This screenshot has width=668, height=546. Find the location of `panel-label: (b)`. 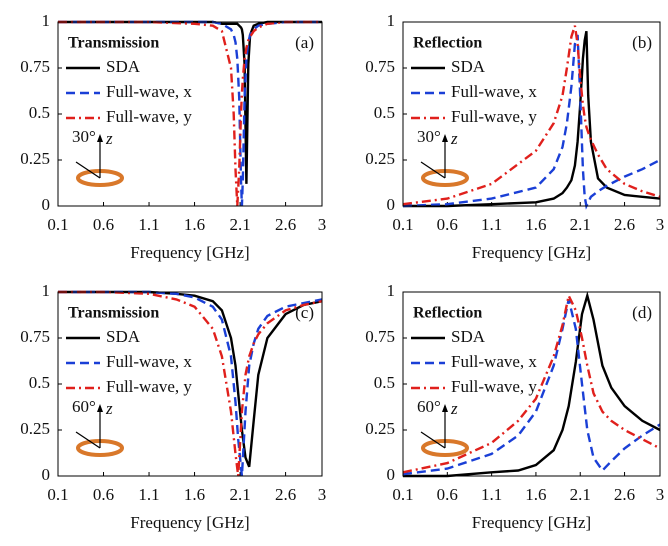

panel-label: (b) is located at coordinates (642, 42).